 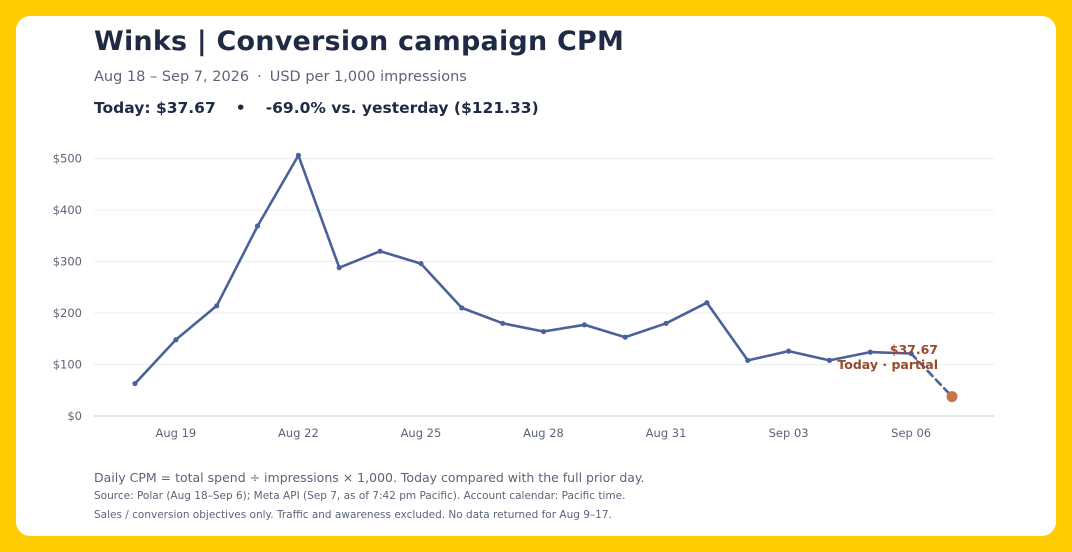 What do you see at coordinates (67, 159) in the screenshot?
I see `y-tick-label: $500` at bounding box center [67, 159].